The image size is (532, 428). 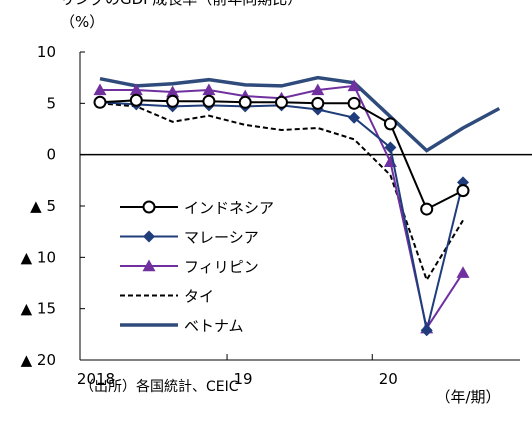 What do you see at coordinates (46, 52) in the screenshot?
I see `y-tick-label: 10` at bounding box center [46, 52].